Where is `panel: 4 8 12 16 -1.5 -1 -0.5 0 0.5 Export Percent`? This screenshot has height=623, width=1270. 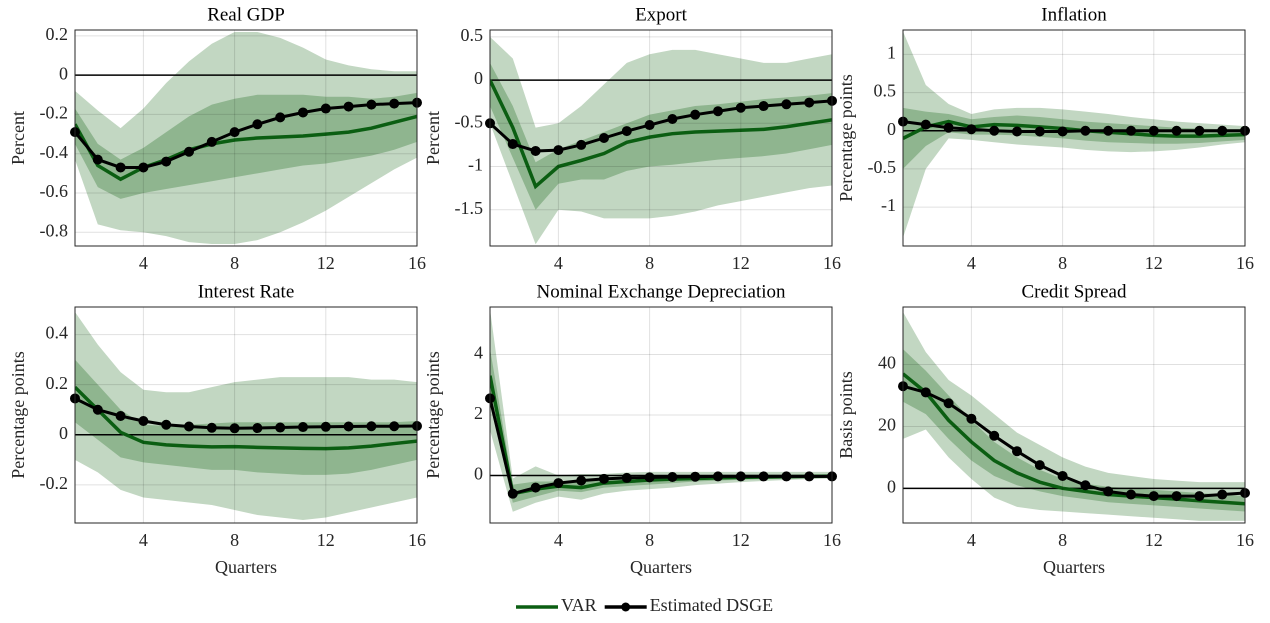
panel: 4 8 12 16 -1.5 -1 -0.5 0 0.5 Export Percent is located at coordinates (632, 138).